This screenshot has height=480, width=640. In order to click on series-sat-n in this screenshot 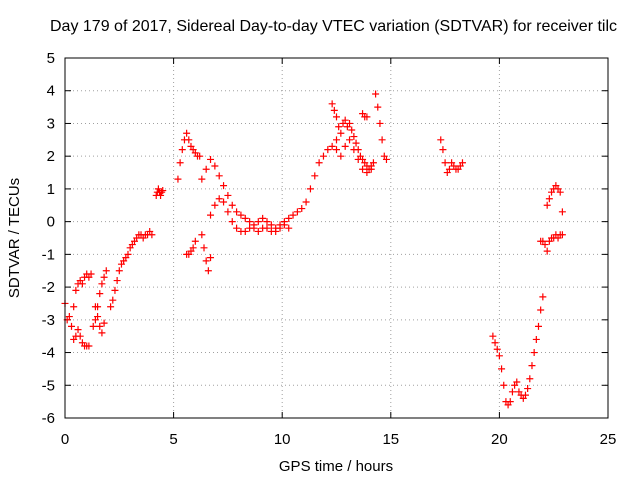, I will do `click(354, 156)`.